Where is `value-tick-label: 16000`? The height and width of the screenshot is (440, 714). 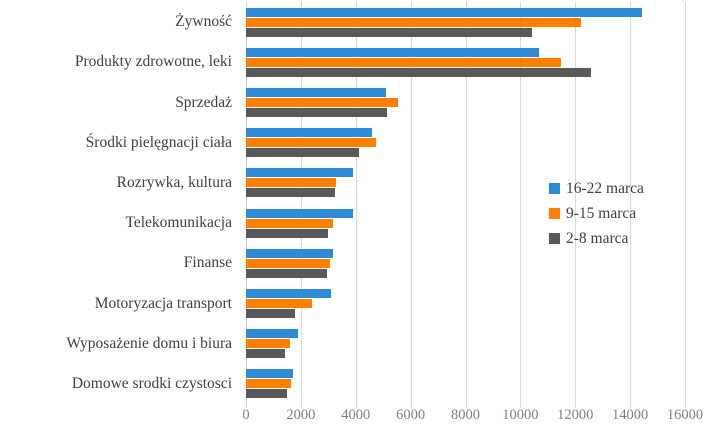 value-tick-label: 16000 is located at coordinates (685, 415).